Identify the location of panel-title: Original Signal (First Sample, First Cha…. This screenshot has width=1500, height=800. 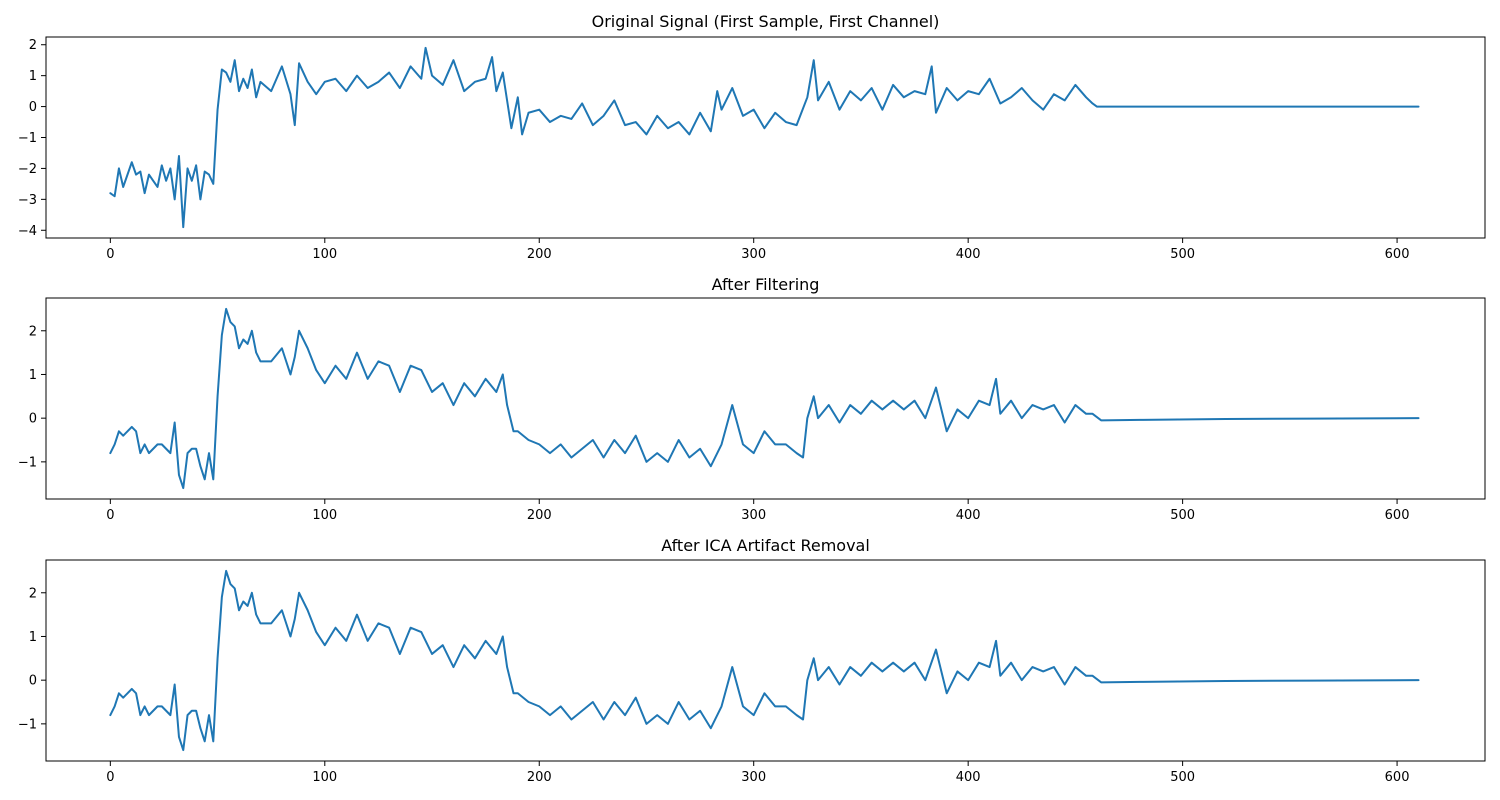
(766, 21).